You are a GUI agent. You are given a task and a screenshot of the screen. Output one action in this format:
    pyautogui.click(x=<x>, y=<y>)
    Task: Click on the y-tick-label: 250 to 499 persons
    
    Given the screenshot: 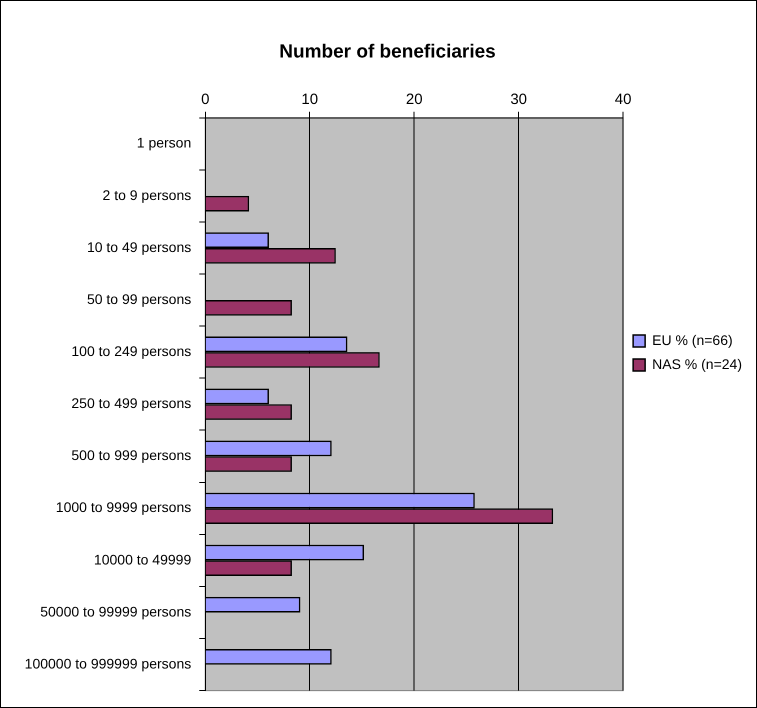 What is the action you would take?
    pyautogui.click(x=131, y=403)
    